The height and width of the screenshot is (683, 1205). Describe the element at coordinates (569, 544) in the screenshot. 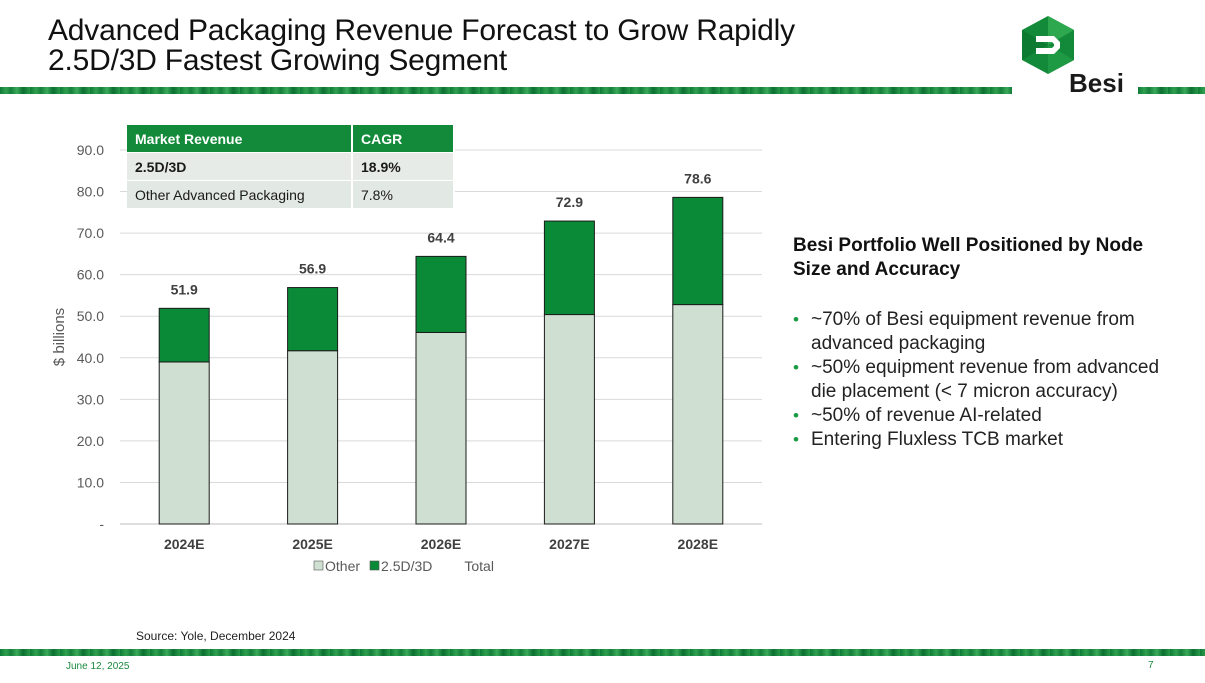

I see `x-tick-label: 2027E` at that location.